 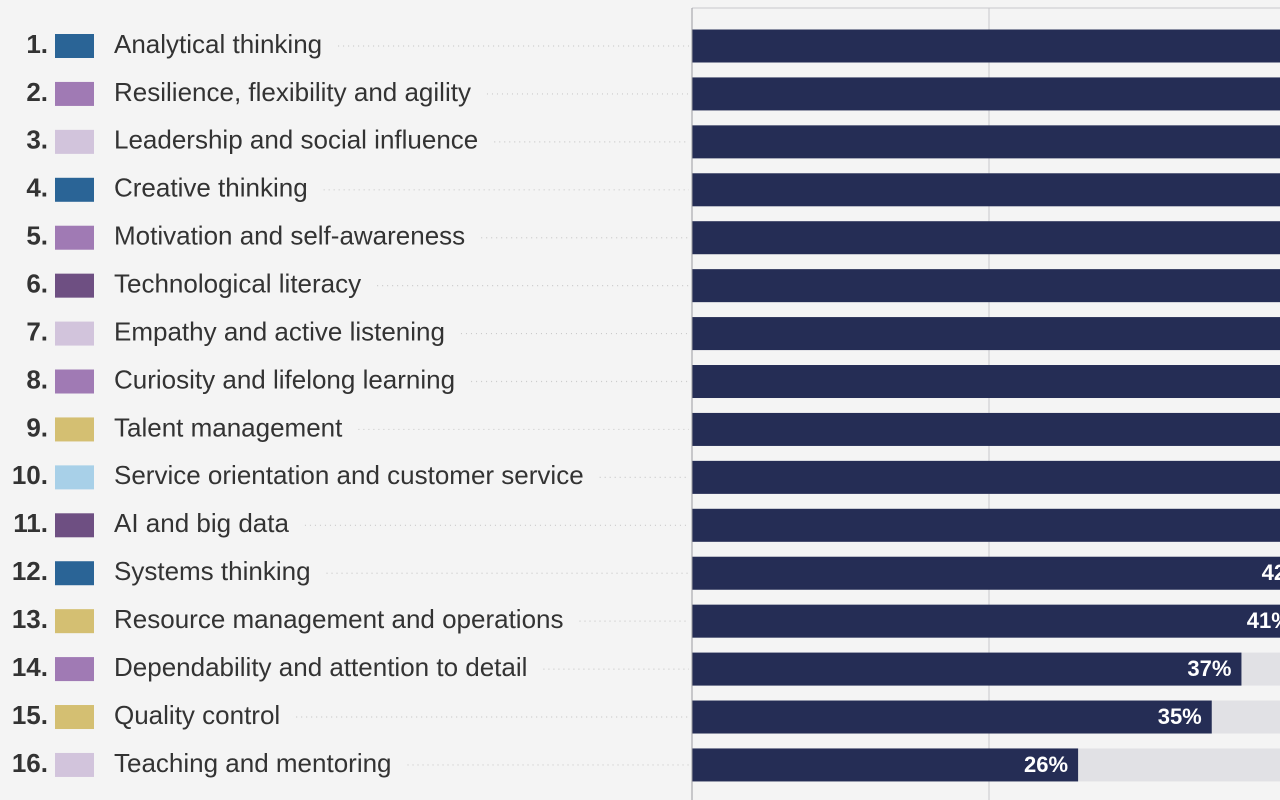 What do you see at coordinates (211, 188) in the screenshot?
I see `category-label: Creative thinking` at bounding box center [211, 188].